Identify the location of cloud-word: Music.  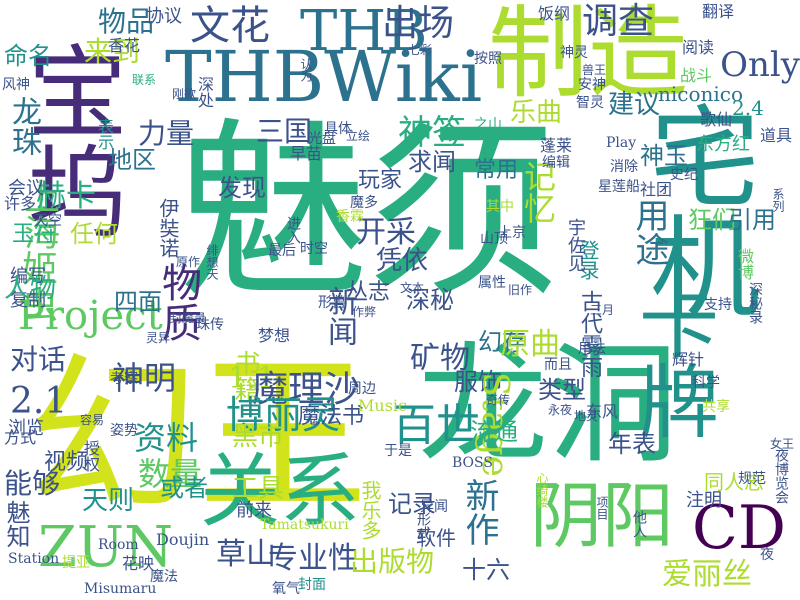
(382, 405).